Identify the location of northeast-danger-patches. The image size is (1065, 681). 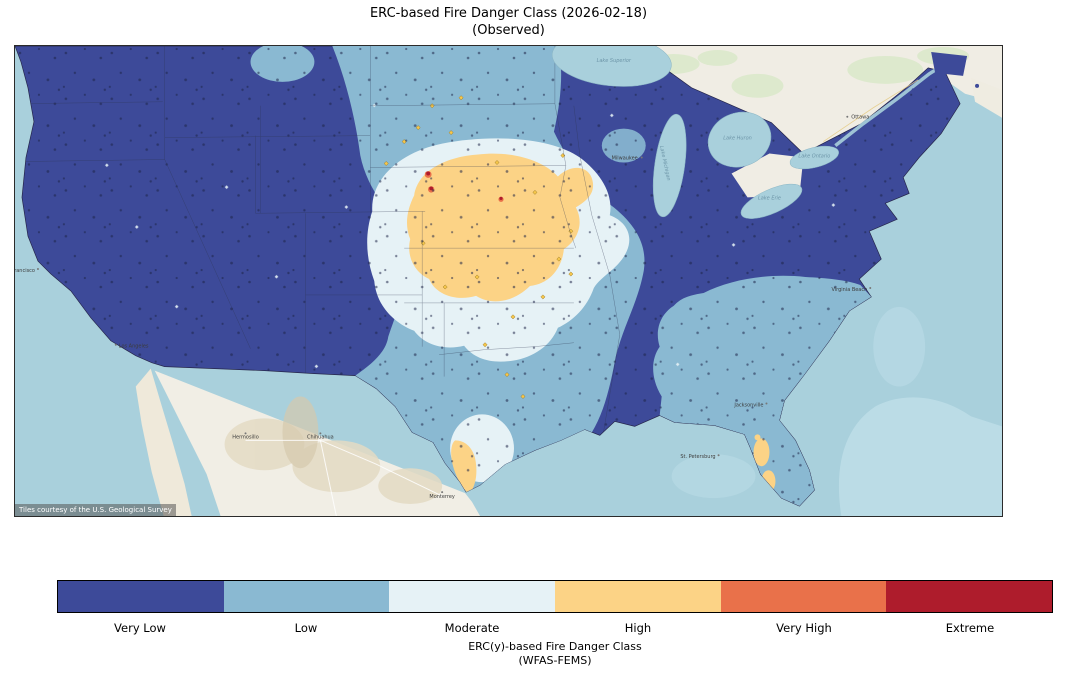
(945, 71).